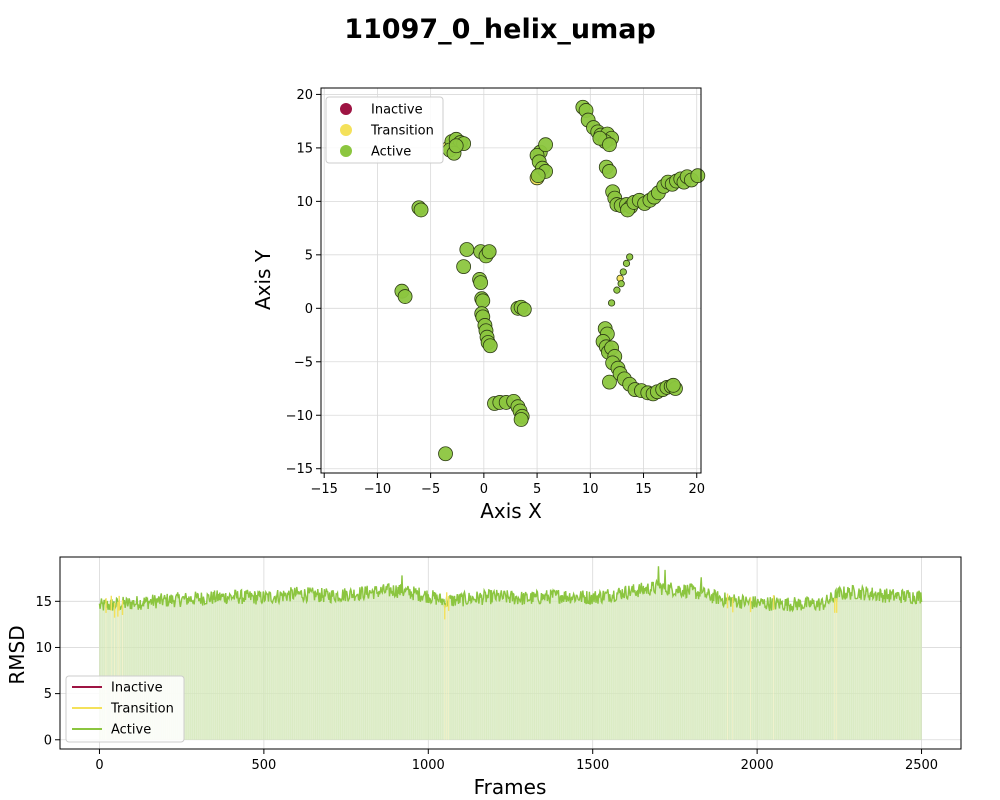 The height and width of the screenshot is (800, 1000). Describe the element at coordinates (304, 148) in the screenshot. I see `scatter-y-tick-label: 15` at that location.